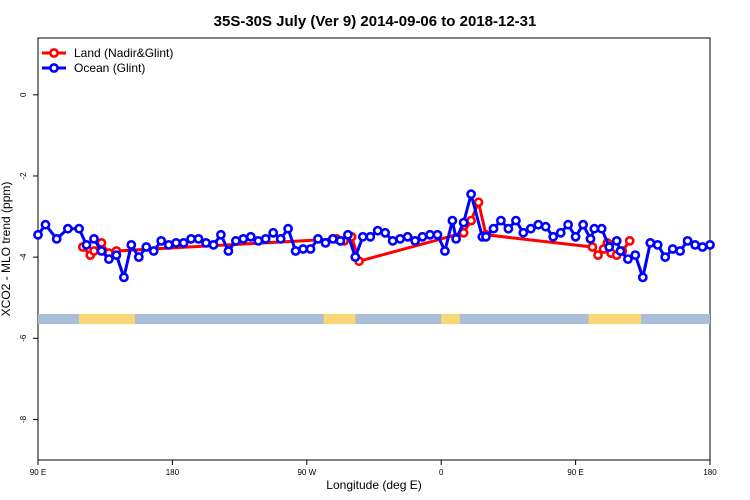  What do you see at coordinates (306, 472) in the screenshot?
I see `x-tick-label: 90 W` at bounding box center [306, 472].